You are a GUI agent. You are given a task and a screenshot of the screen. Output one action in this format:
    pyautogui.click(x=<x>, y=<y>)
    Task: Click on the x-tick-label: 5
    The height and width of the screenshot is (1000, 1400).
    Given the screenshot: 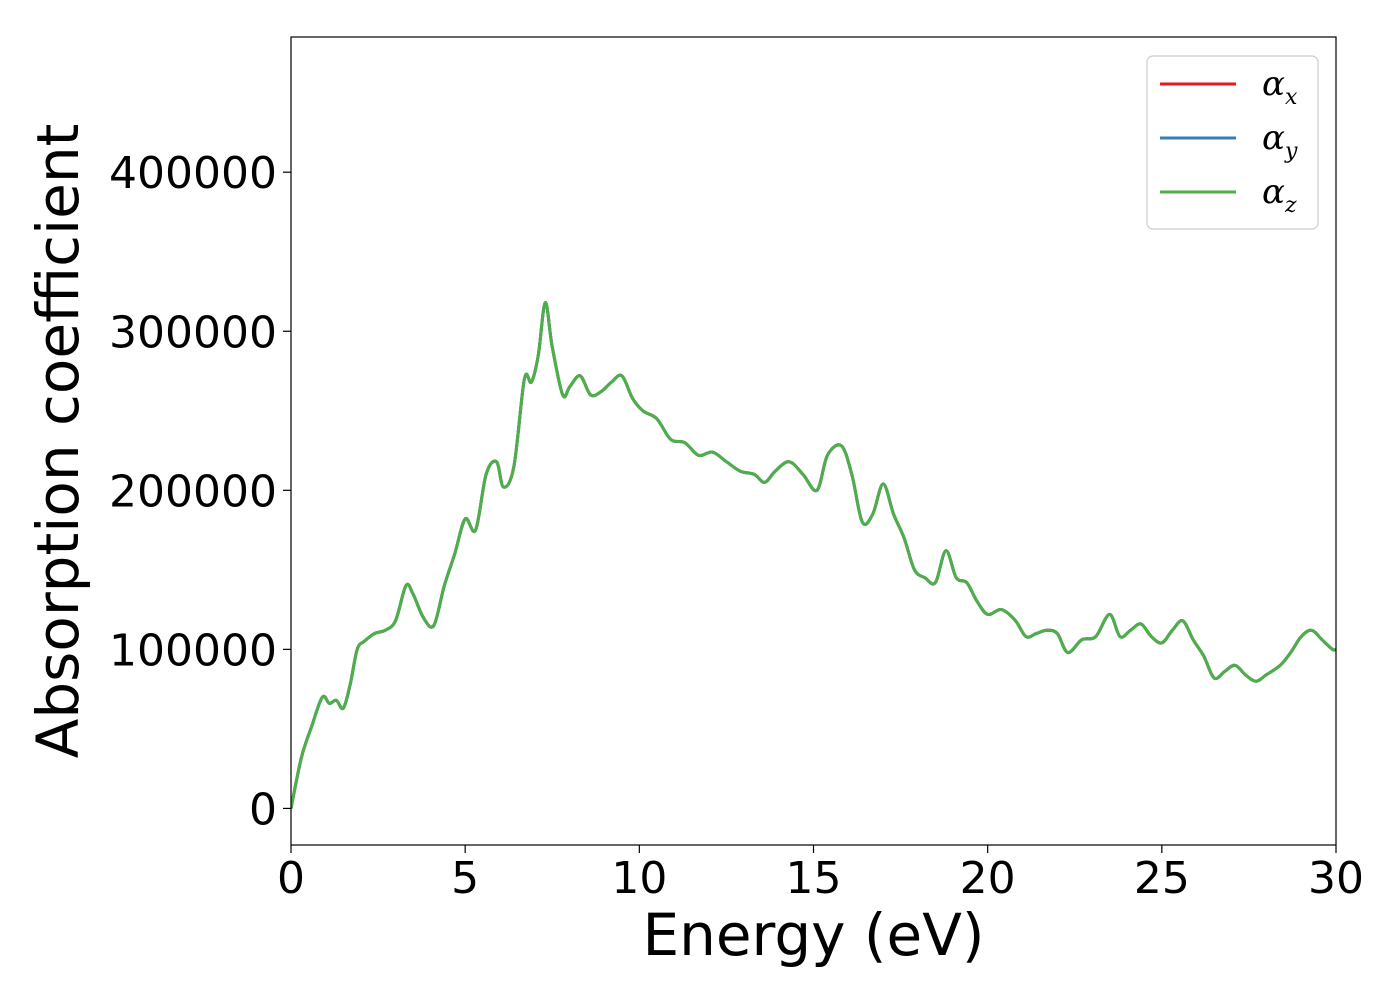 What is the action you would take?
    pyautogui.click(x=465, y=878)
    